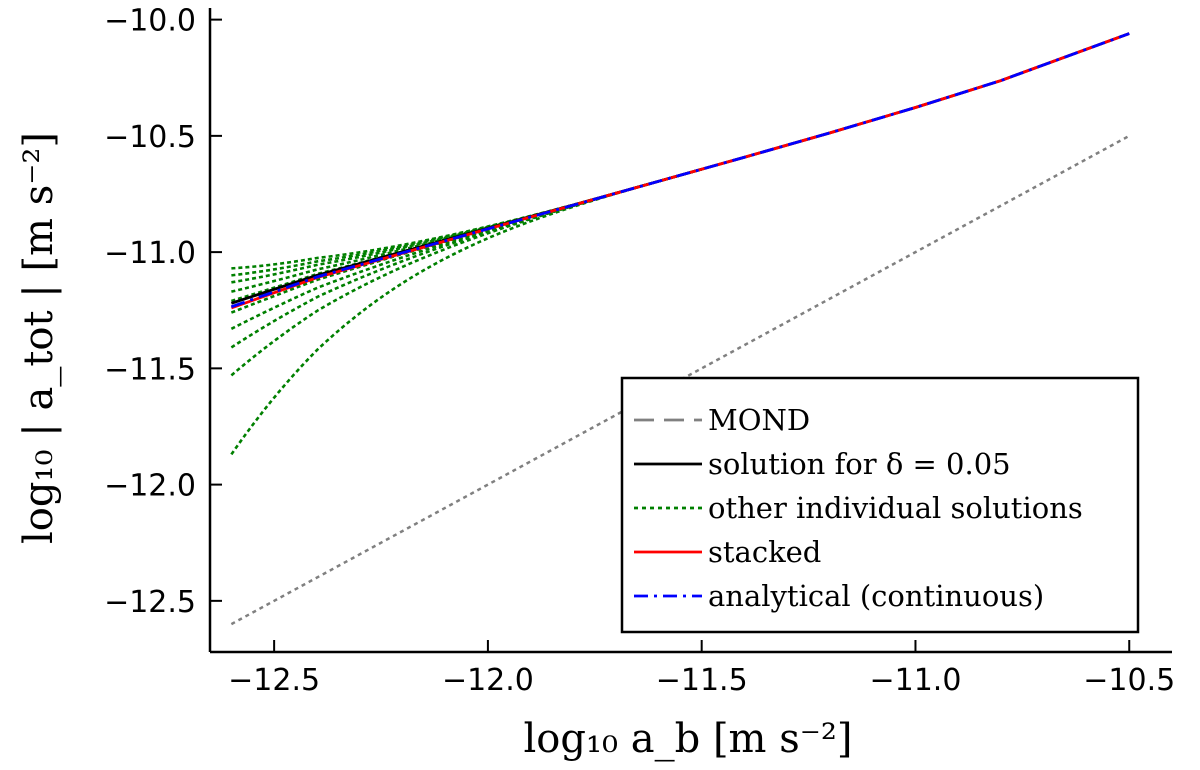 This screenshot has width=1200, height=770. I want to click on x-tick-label: −12.5, so click(274, 680).